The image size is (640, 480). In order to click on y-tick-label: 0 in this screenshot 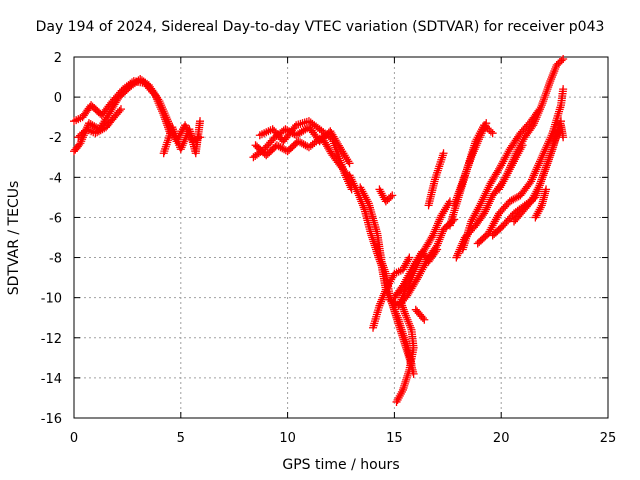, I will do `click(58, 98)`.